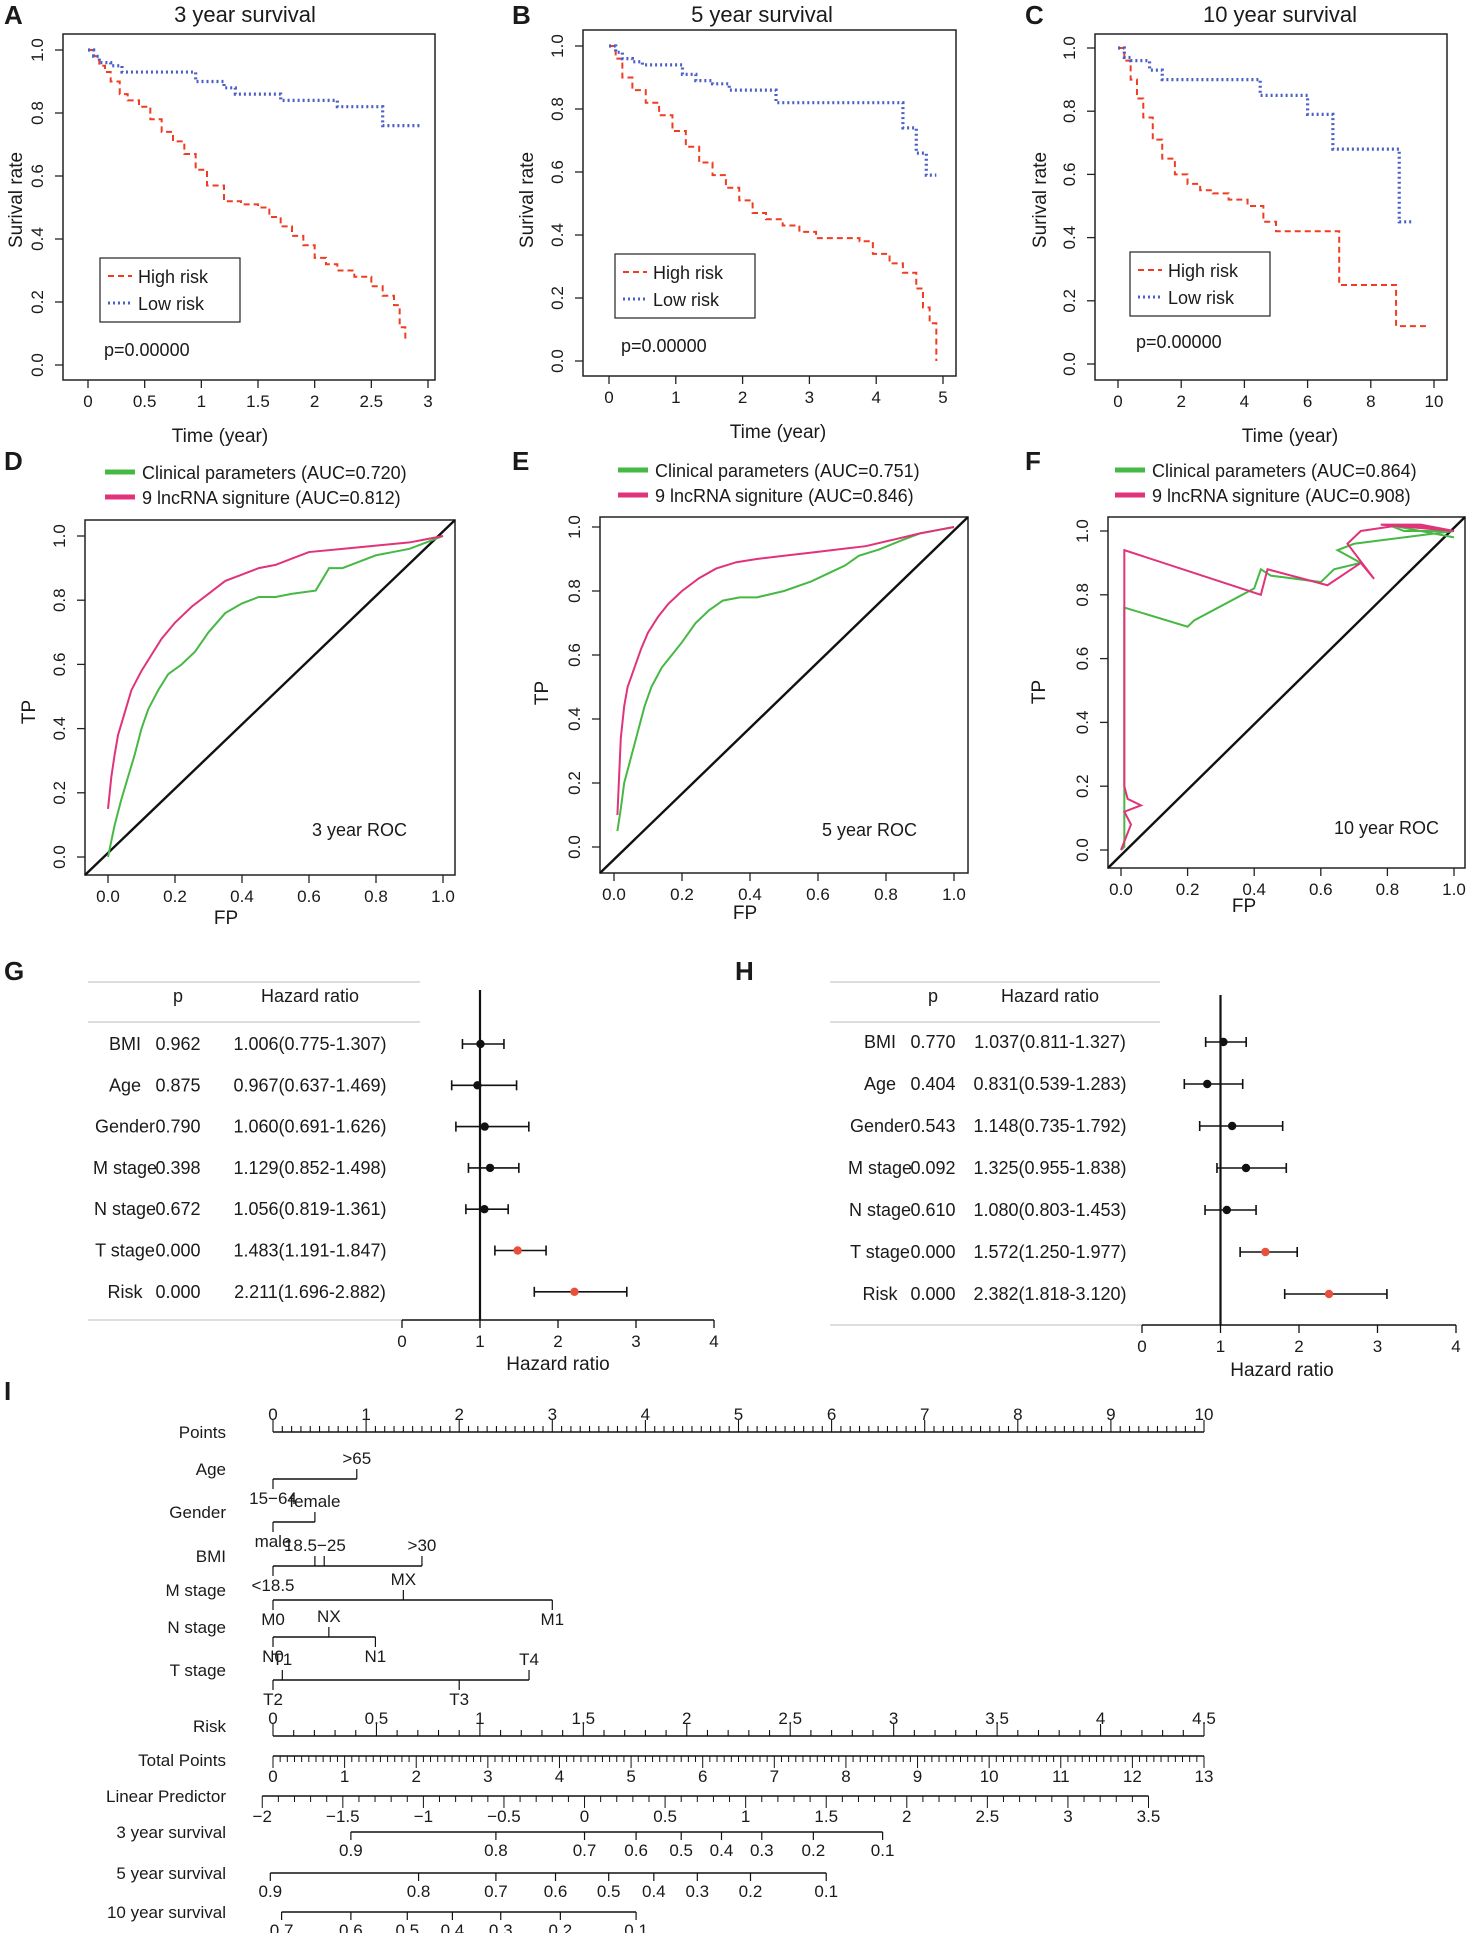  I want to click on x-tick-label-roc-10yr: 0.4, so click(1254, 889).